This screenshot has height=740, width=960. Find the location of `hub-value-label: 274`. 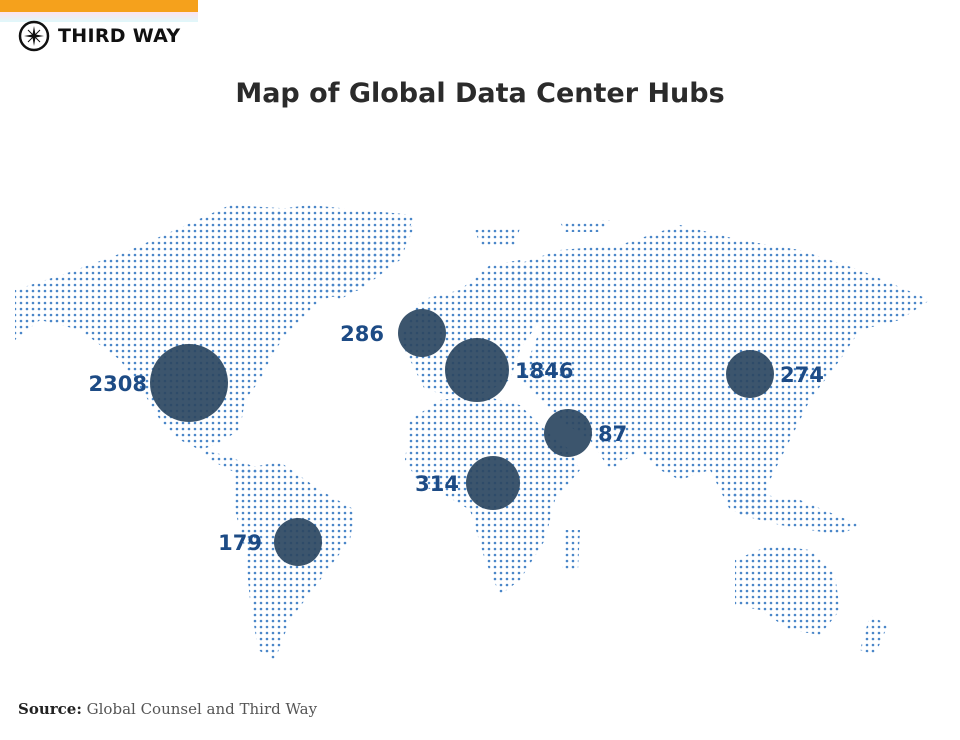

hub-value-label: 274 is located at coordinates (802, 375).